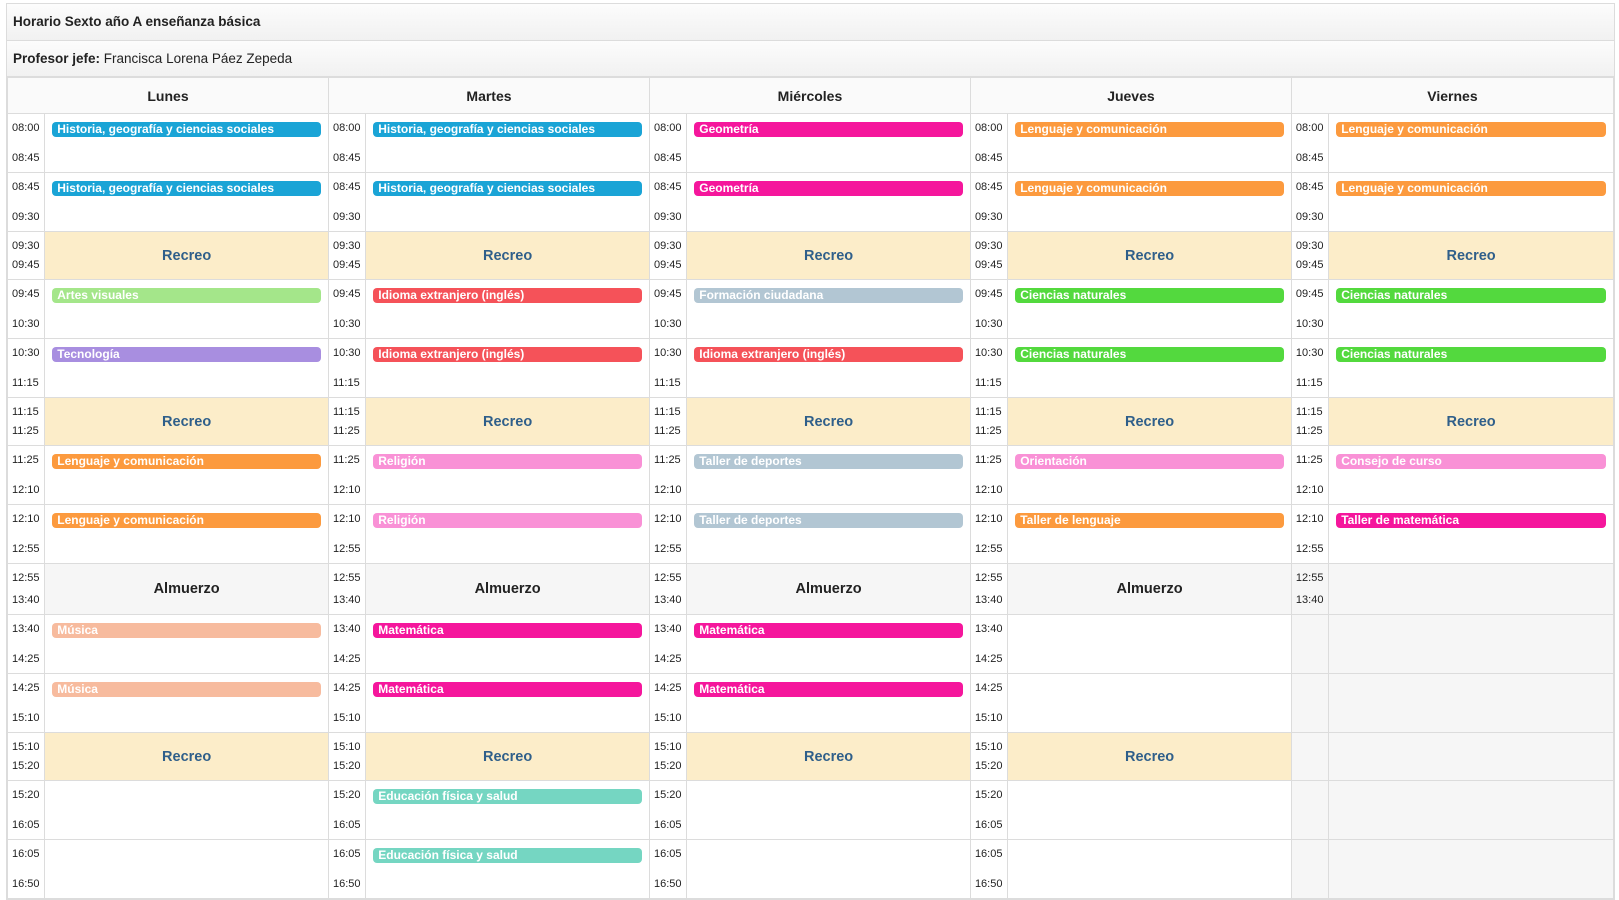 The height and width of the screenshot is (900, 1619). What do you see at coordinates (25, 412) in the screenshot?
I see `start-time: 11:15` at bounding box center [25, 412].